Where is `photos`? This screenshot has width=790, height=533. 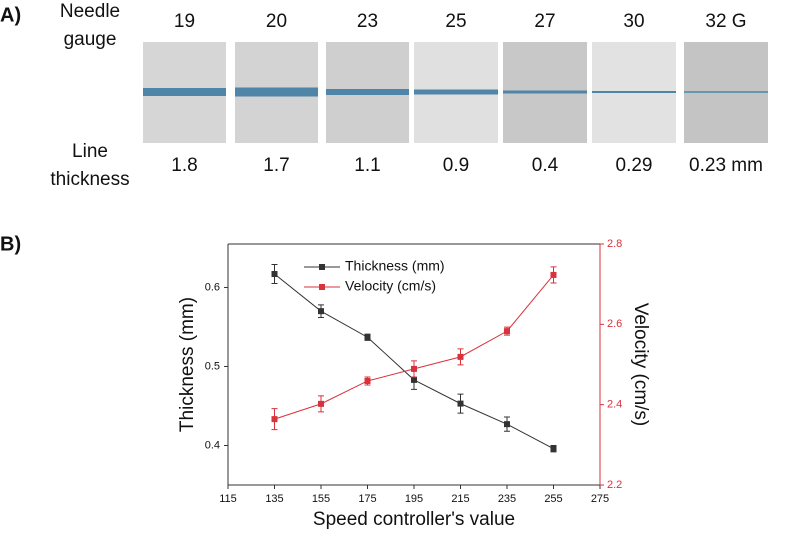
photos is located at coordinates (455, 92).